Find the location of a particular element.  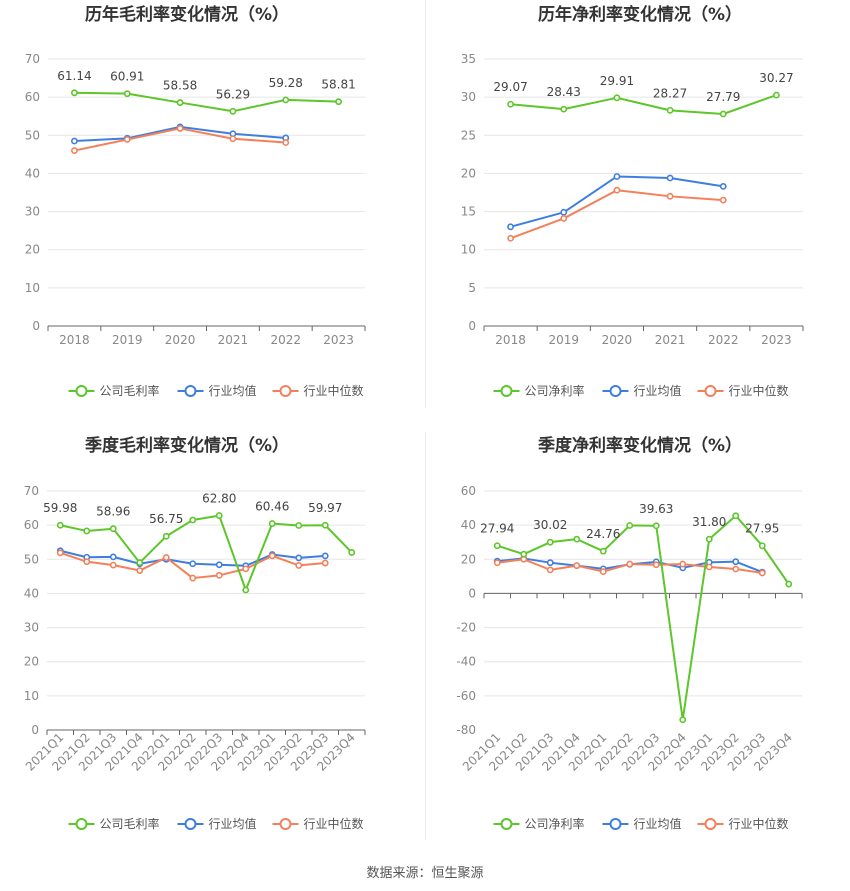

x-tick-label: 2018 is located at coordinates (74, 340).